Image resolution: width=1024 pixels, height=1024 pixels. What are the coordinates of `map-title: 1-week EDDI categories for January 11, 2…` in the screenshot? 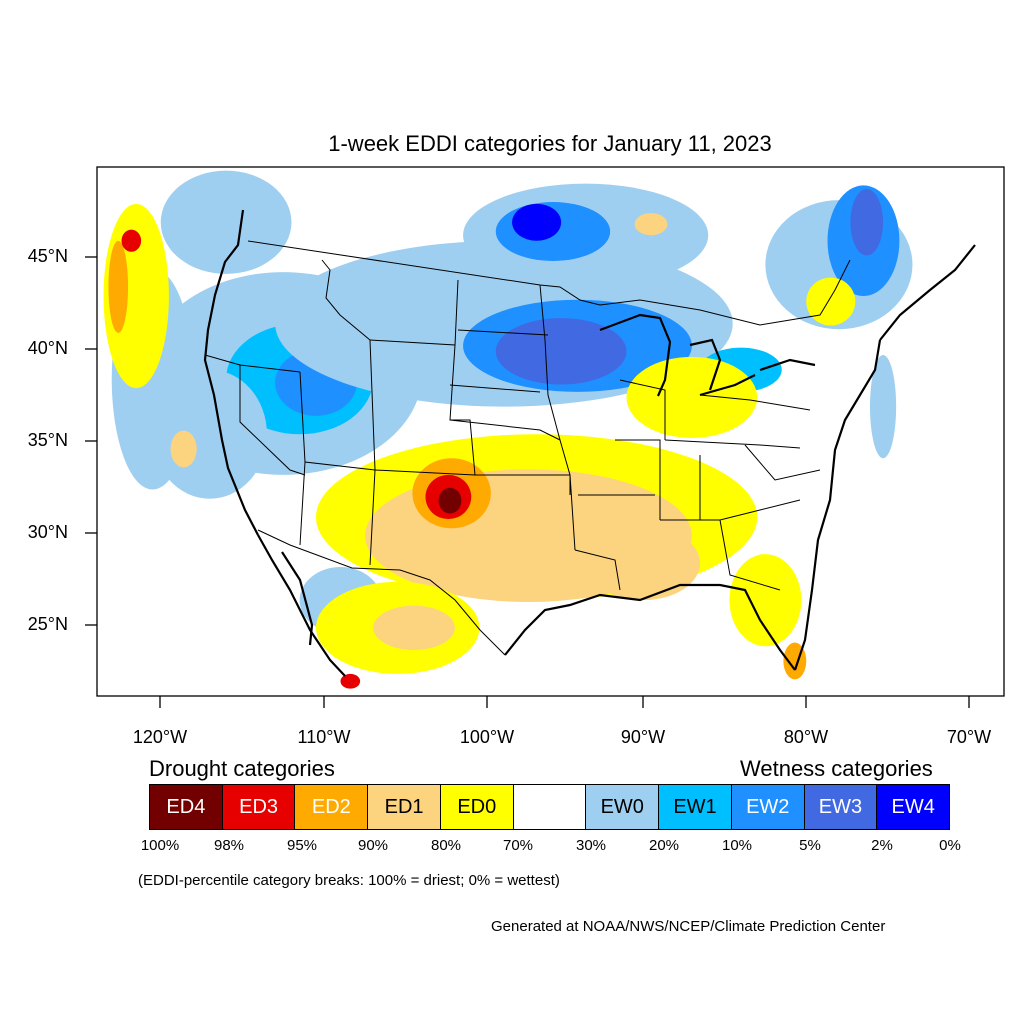 It's located at (550, 143).